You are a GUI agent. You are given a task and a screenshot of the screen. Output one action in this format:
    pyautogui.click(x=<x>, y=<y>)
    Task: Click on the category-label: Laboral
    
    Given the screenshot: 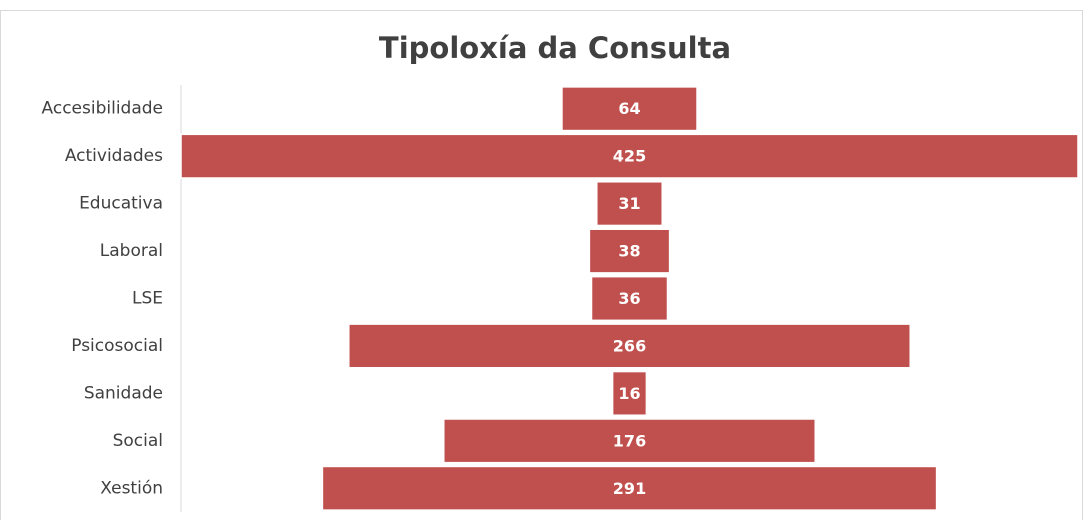 What is the action you would take?
    pyautogui.click(x=131, y=251)
    